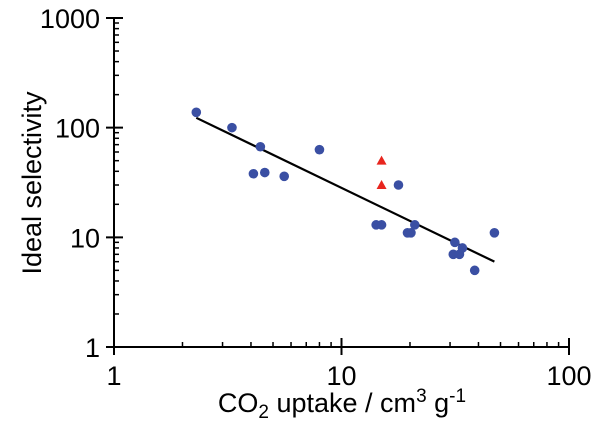  I want to click on y-axis-title: Ideal selectivity, so click(32, 183).